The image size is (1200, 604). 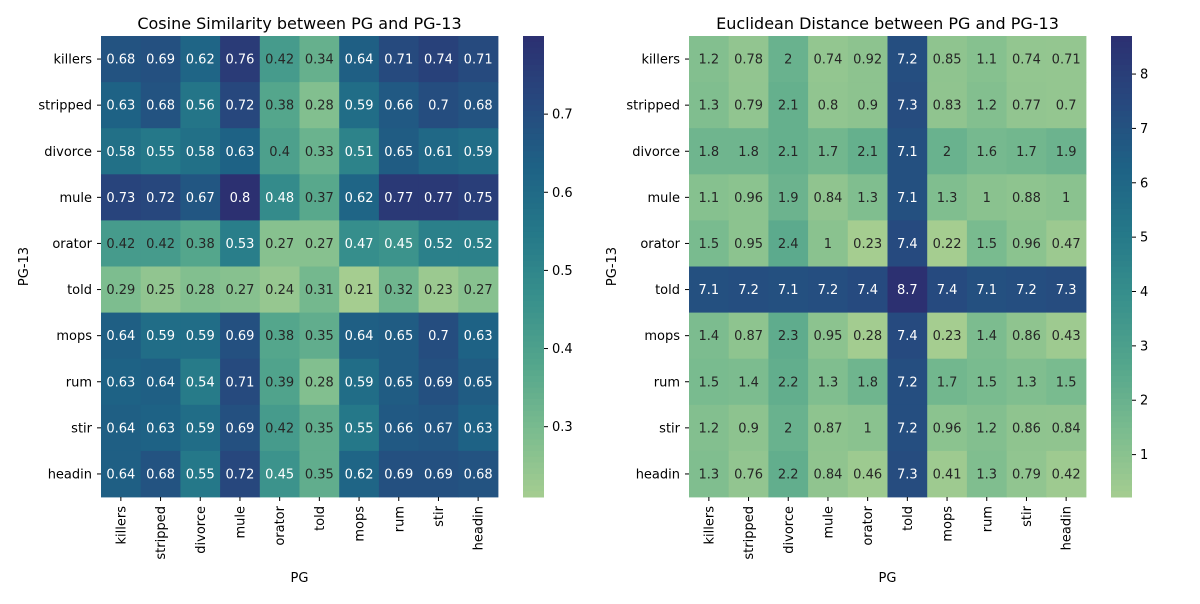 I want to click on chart2-cell-label: 2.2, so click(x=788, y=474).